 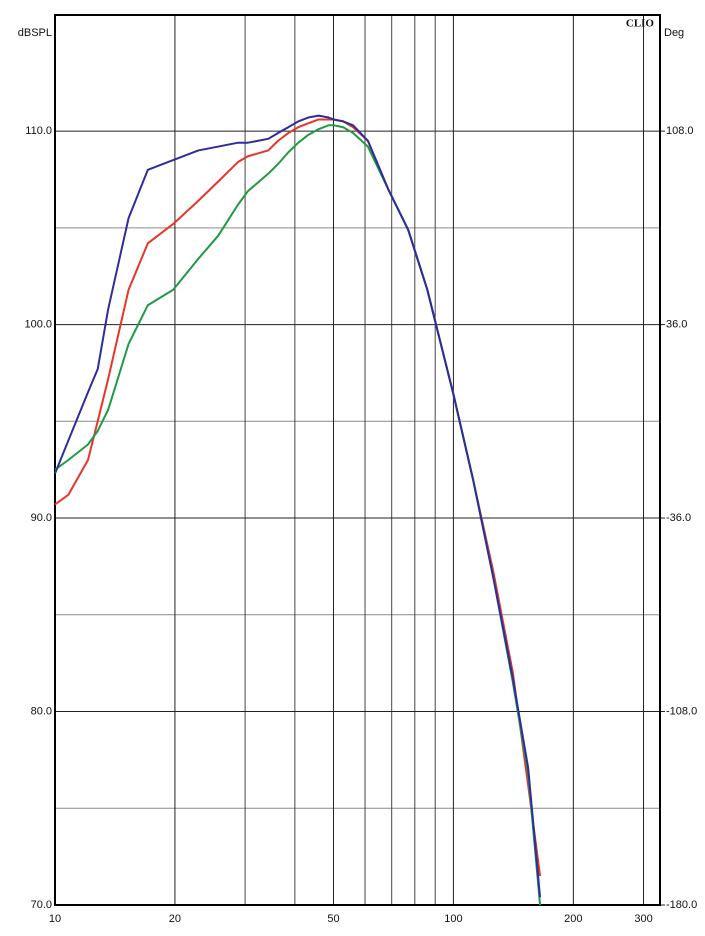 What do you see at coordinates (678, 518) in the screenshot?
I see `y2-tick-label: -36.0` at bounding box center [678, 518].